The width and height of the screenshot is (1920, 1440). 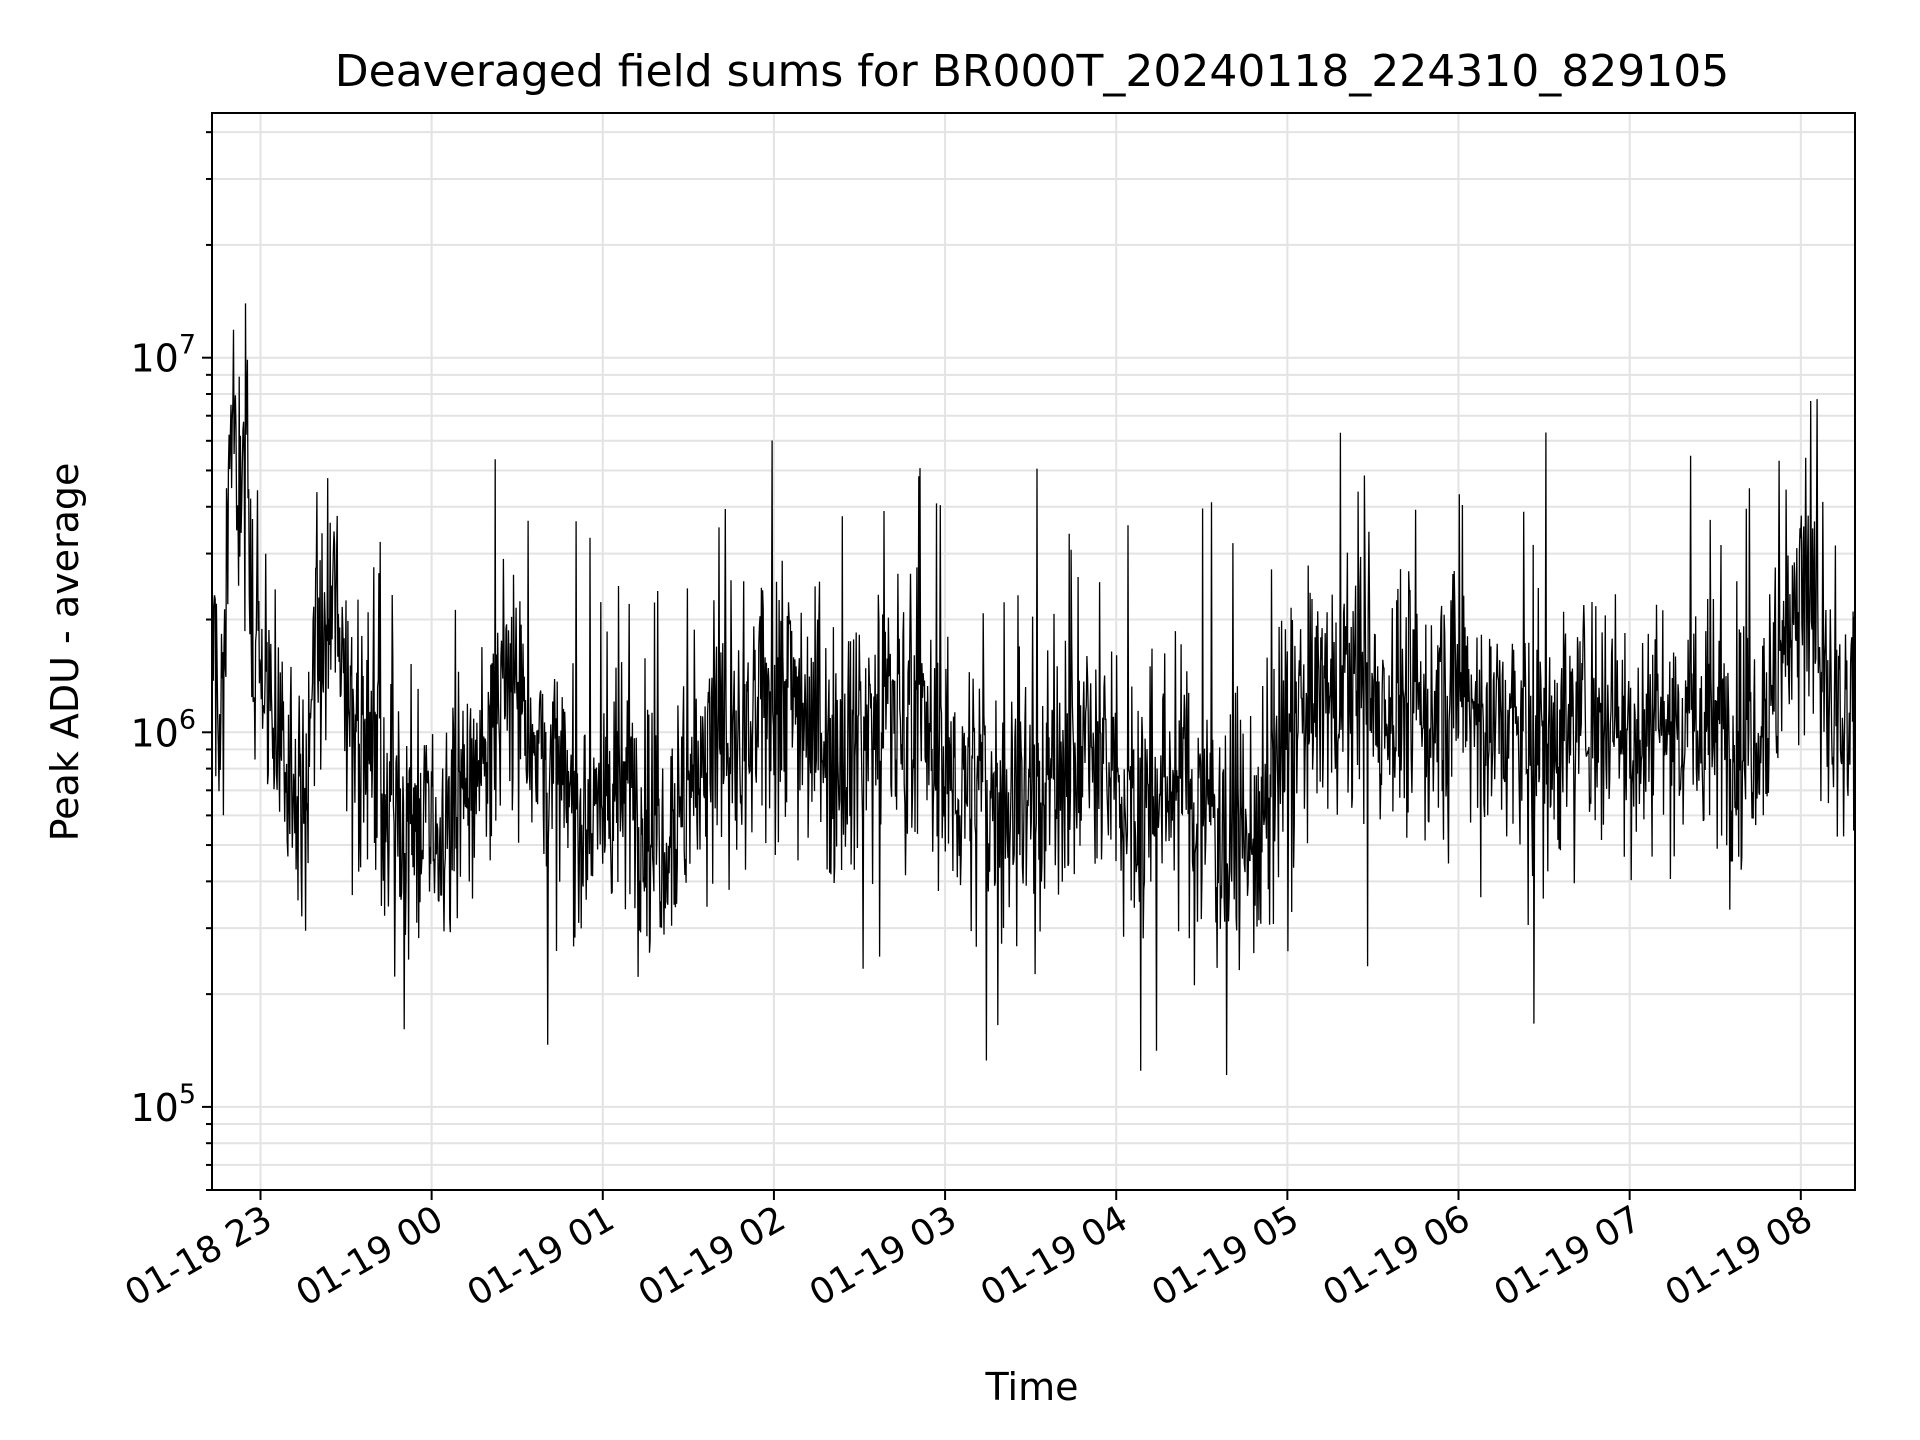 I want to click on y-tick-label: 10⁶, so click(x=163, y=729).